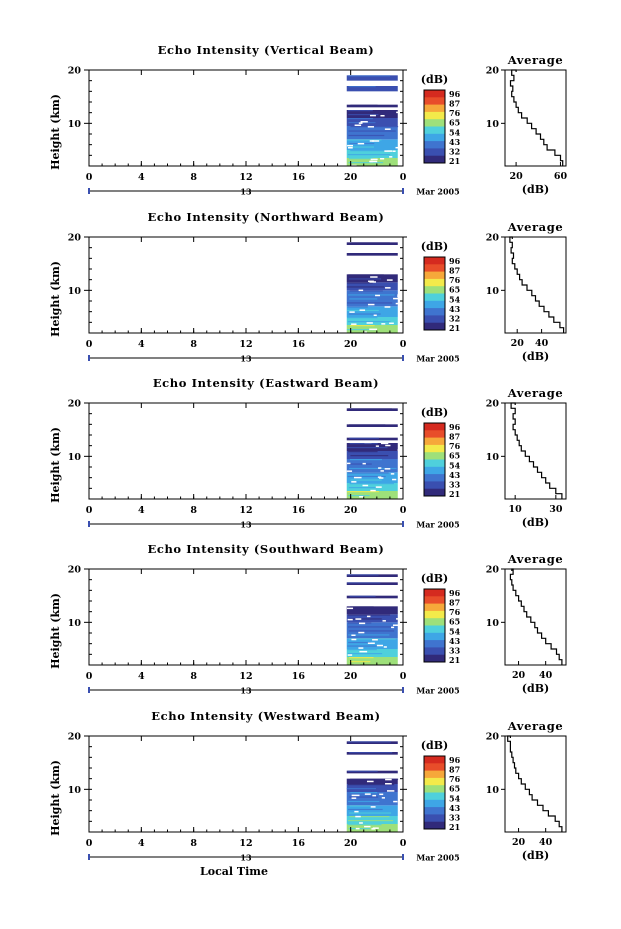 The width and height of the screenshot is (621, 929). I want to click on colorbar-tick-label: 54, so click(455, 299).